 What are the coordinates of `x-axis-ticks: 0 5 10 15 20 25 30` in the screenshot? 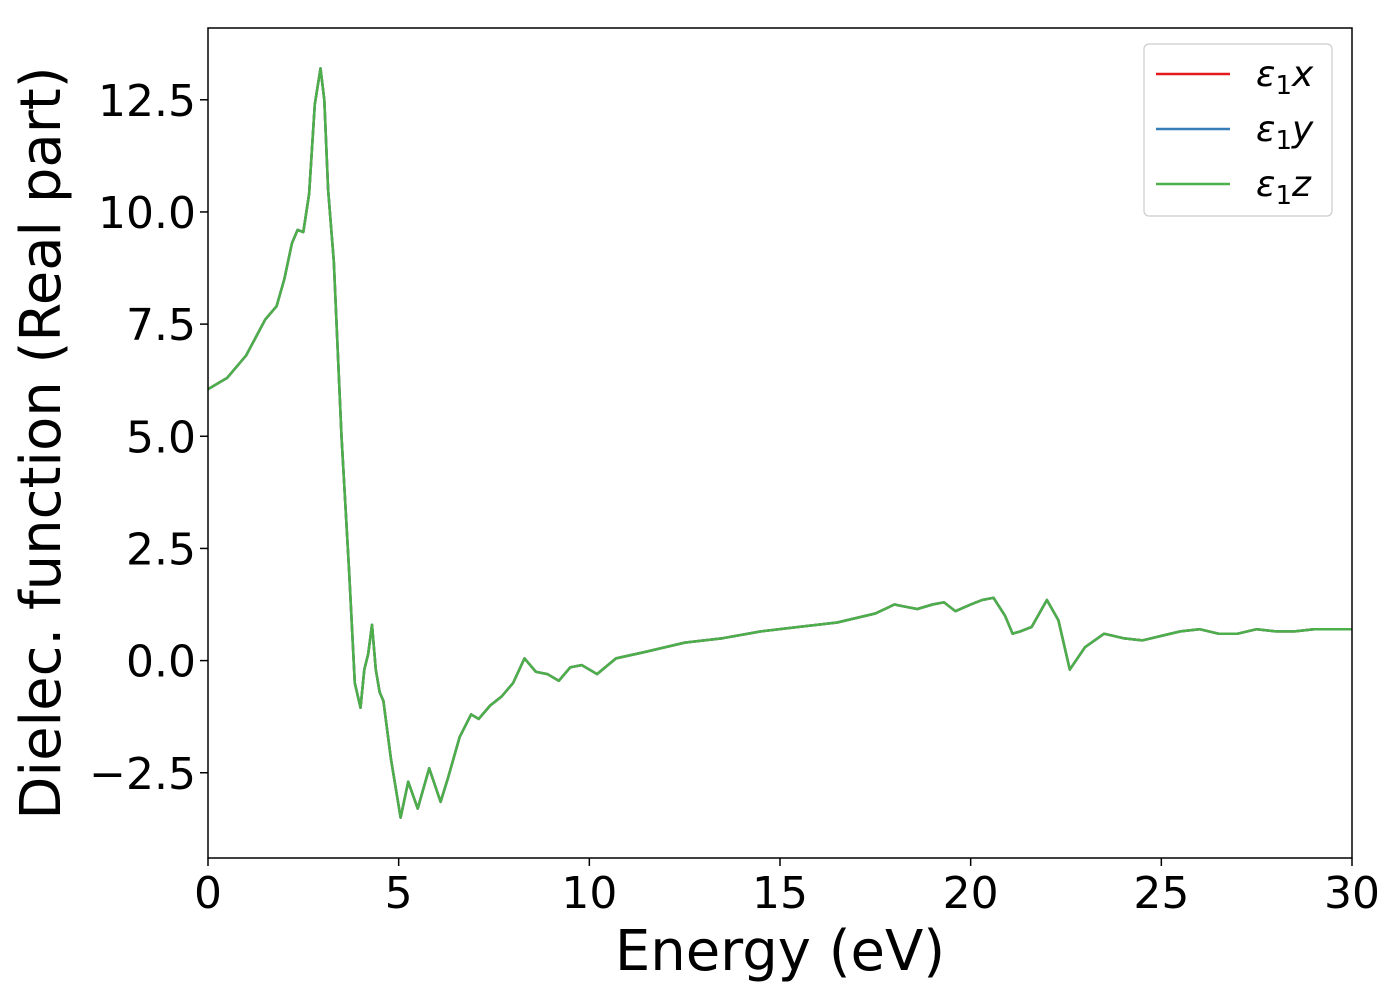 It's located at (787, 888).